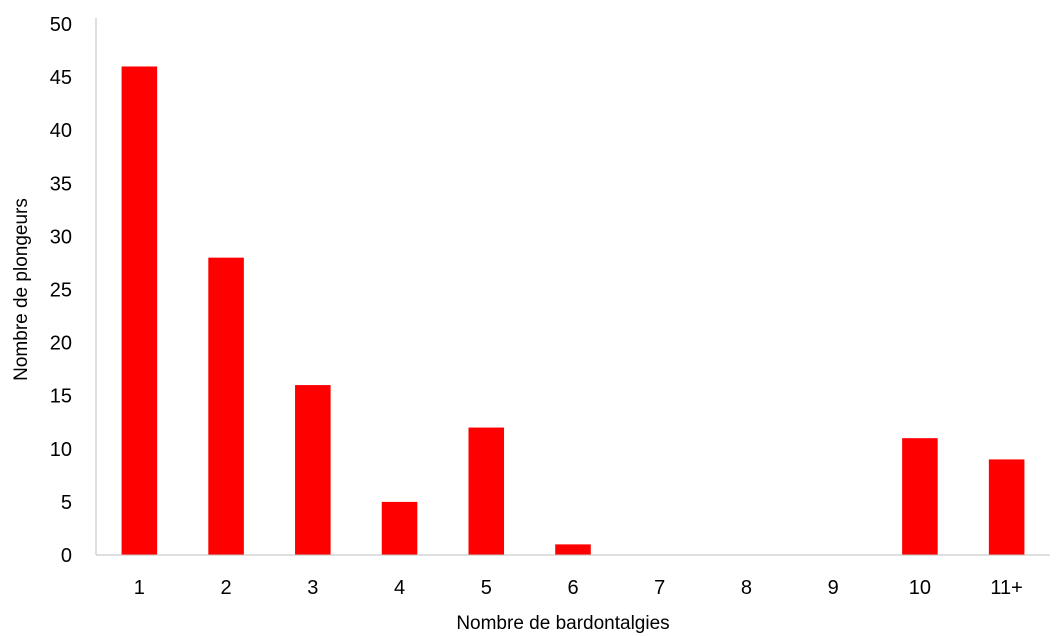 The height and width of the screenshot is (636, 1057). I want to click on y-tick-label: 0, so click(66, 556).